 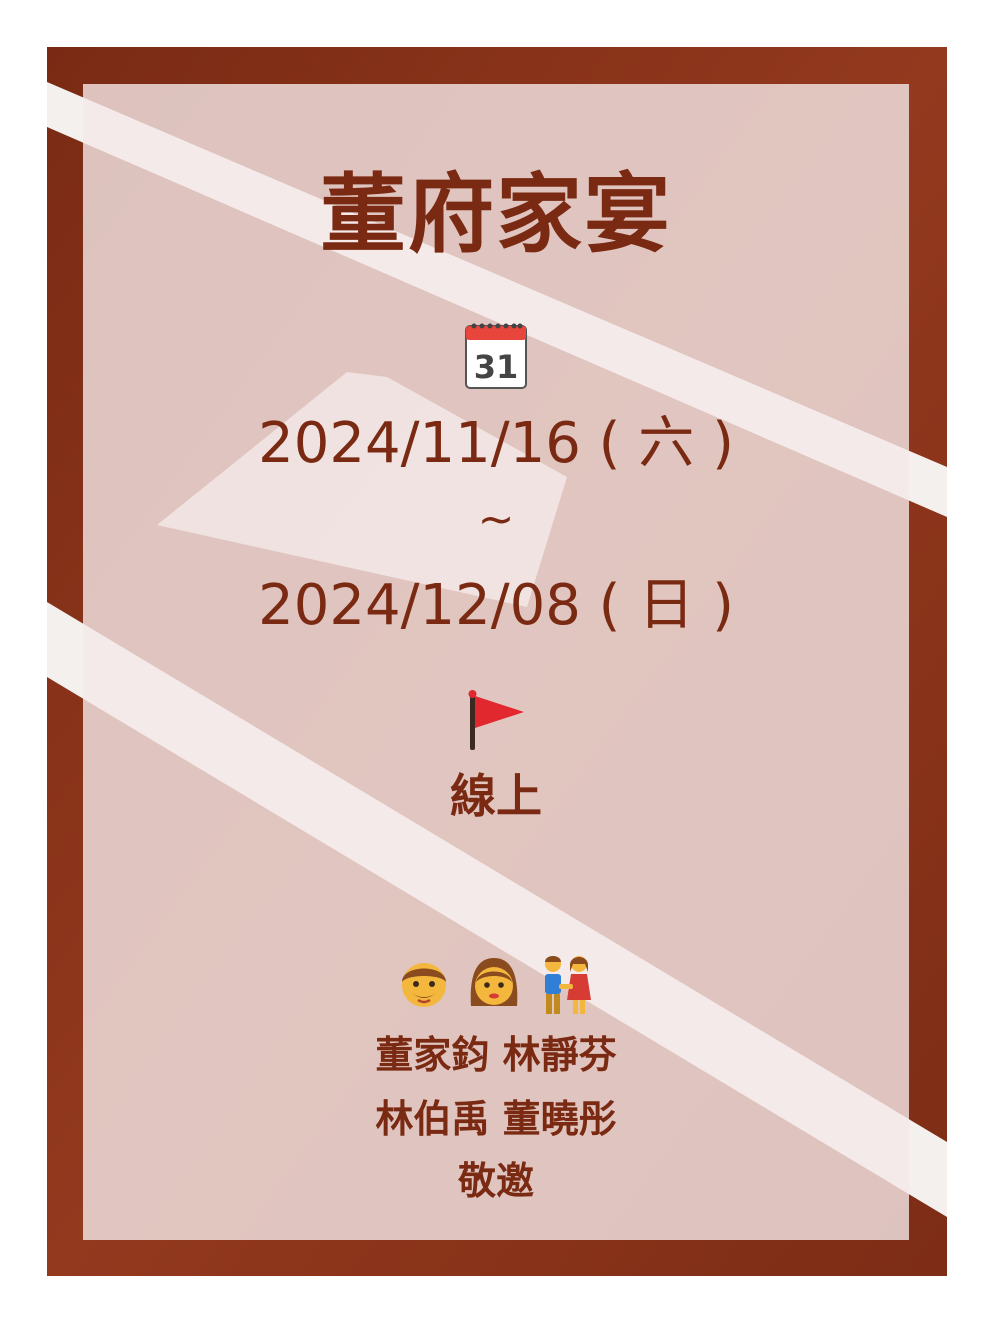 I want to click on red-flag-icon, so click(x=496, y=720).